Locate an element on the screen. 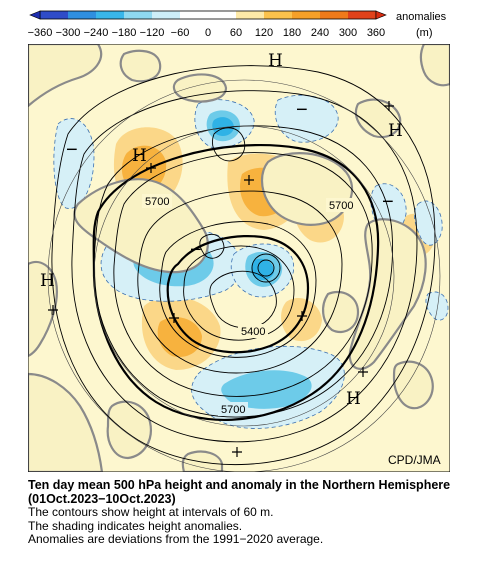 The height and width of the screenshot is (570, 480). colorbar-tick-label: −300 is located at coordinates (68, 33).